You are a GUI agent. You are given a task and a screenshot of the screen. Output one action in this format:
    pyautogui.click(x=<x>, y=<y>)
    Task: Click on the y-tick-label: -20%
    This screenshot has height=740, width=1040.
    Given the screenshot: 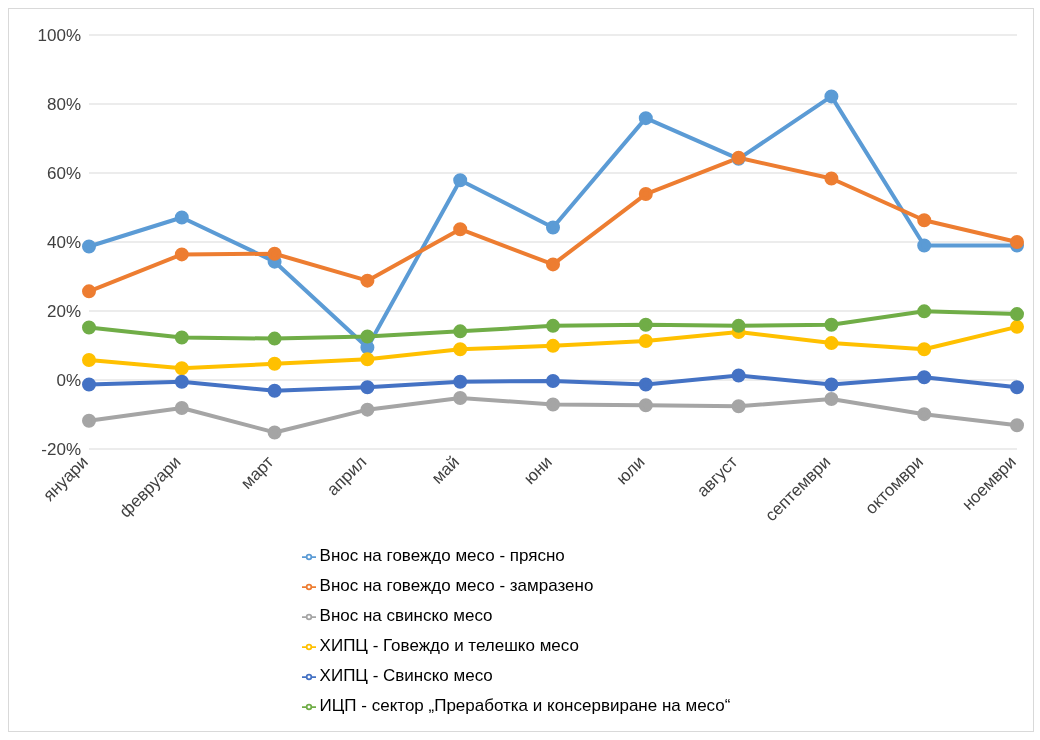 What is the action you would take?
    pyautogui.click(x=61, y=450)
    